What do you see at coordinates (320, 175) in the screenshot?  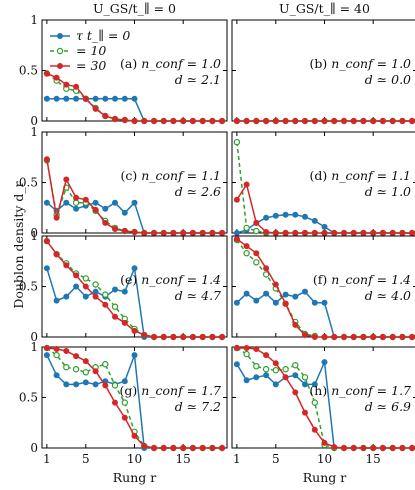 I see `panel-id: (d)` at bounding box center [320, 175].